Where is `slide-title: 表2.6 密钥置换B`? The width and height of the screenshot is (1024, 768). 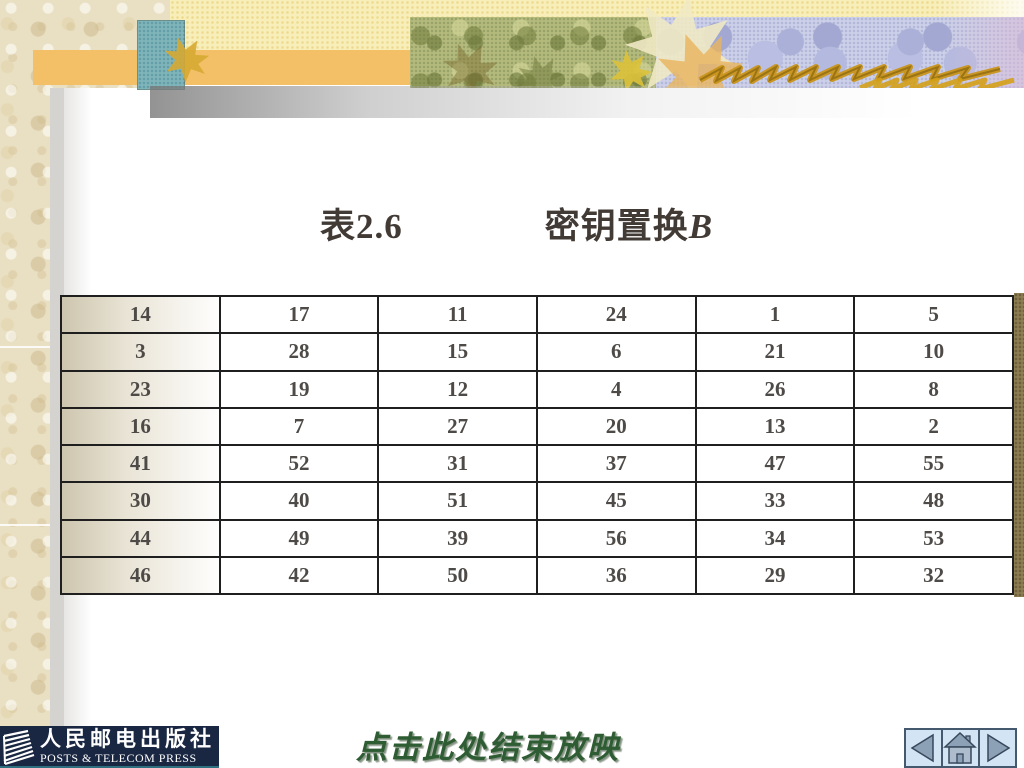 slide-title: 表2.6 密钥置换B is located at coordinates (516, 223).